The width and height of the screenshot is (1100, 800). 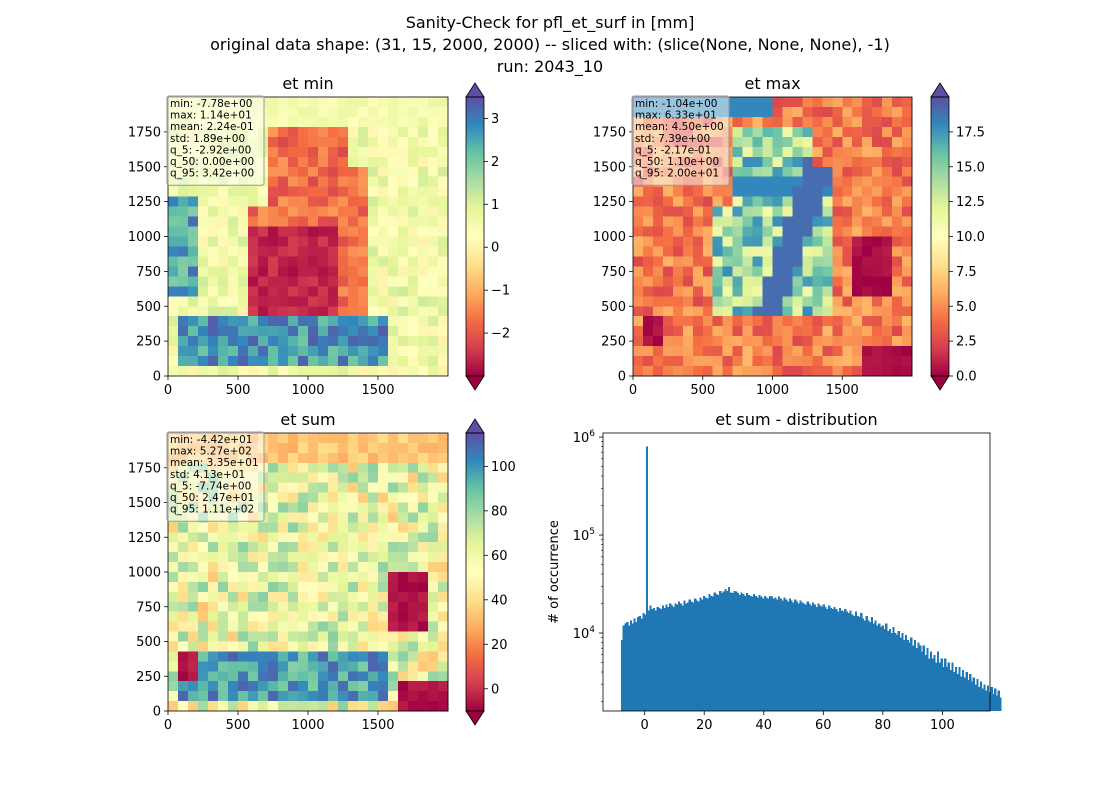 I want to click on stats-line: q_5: -2.17e-01, so click(x=673, y=150).